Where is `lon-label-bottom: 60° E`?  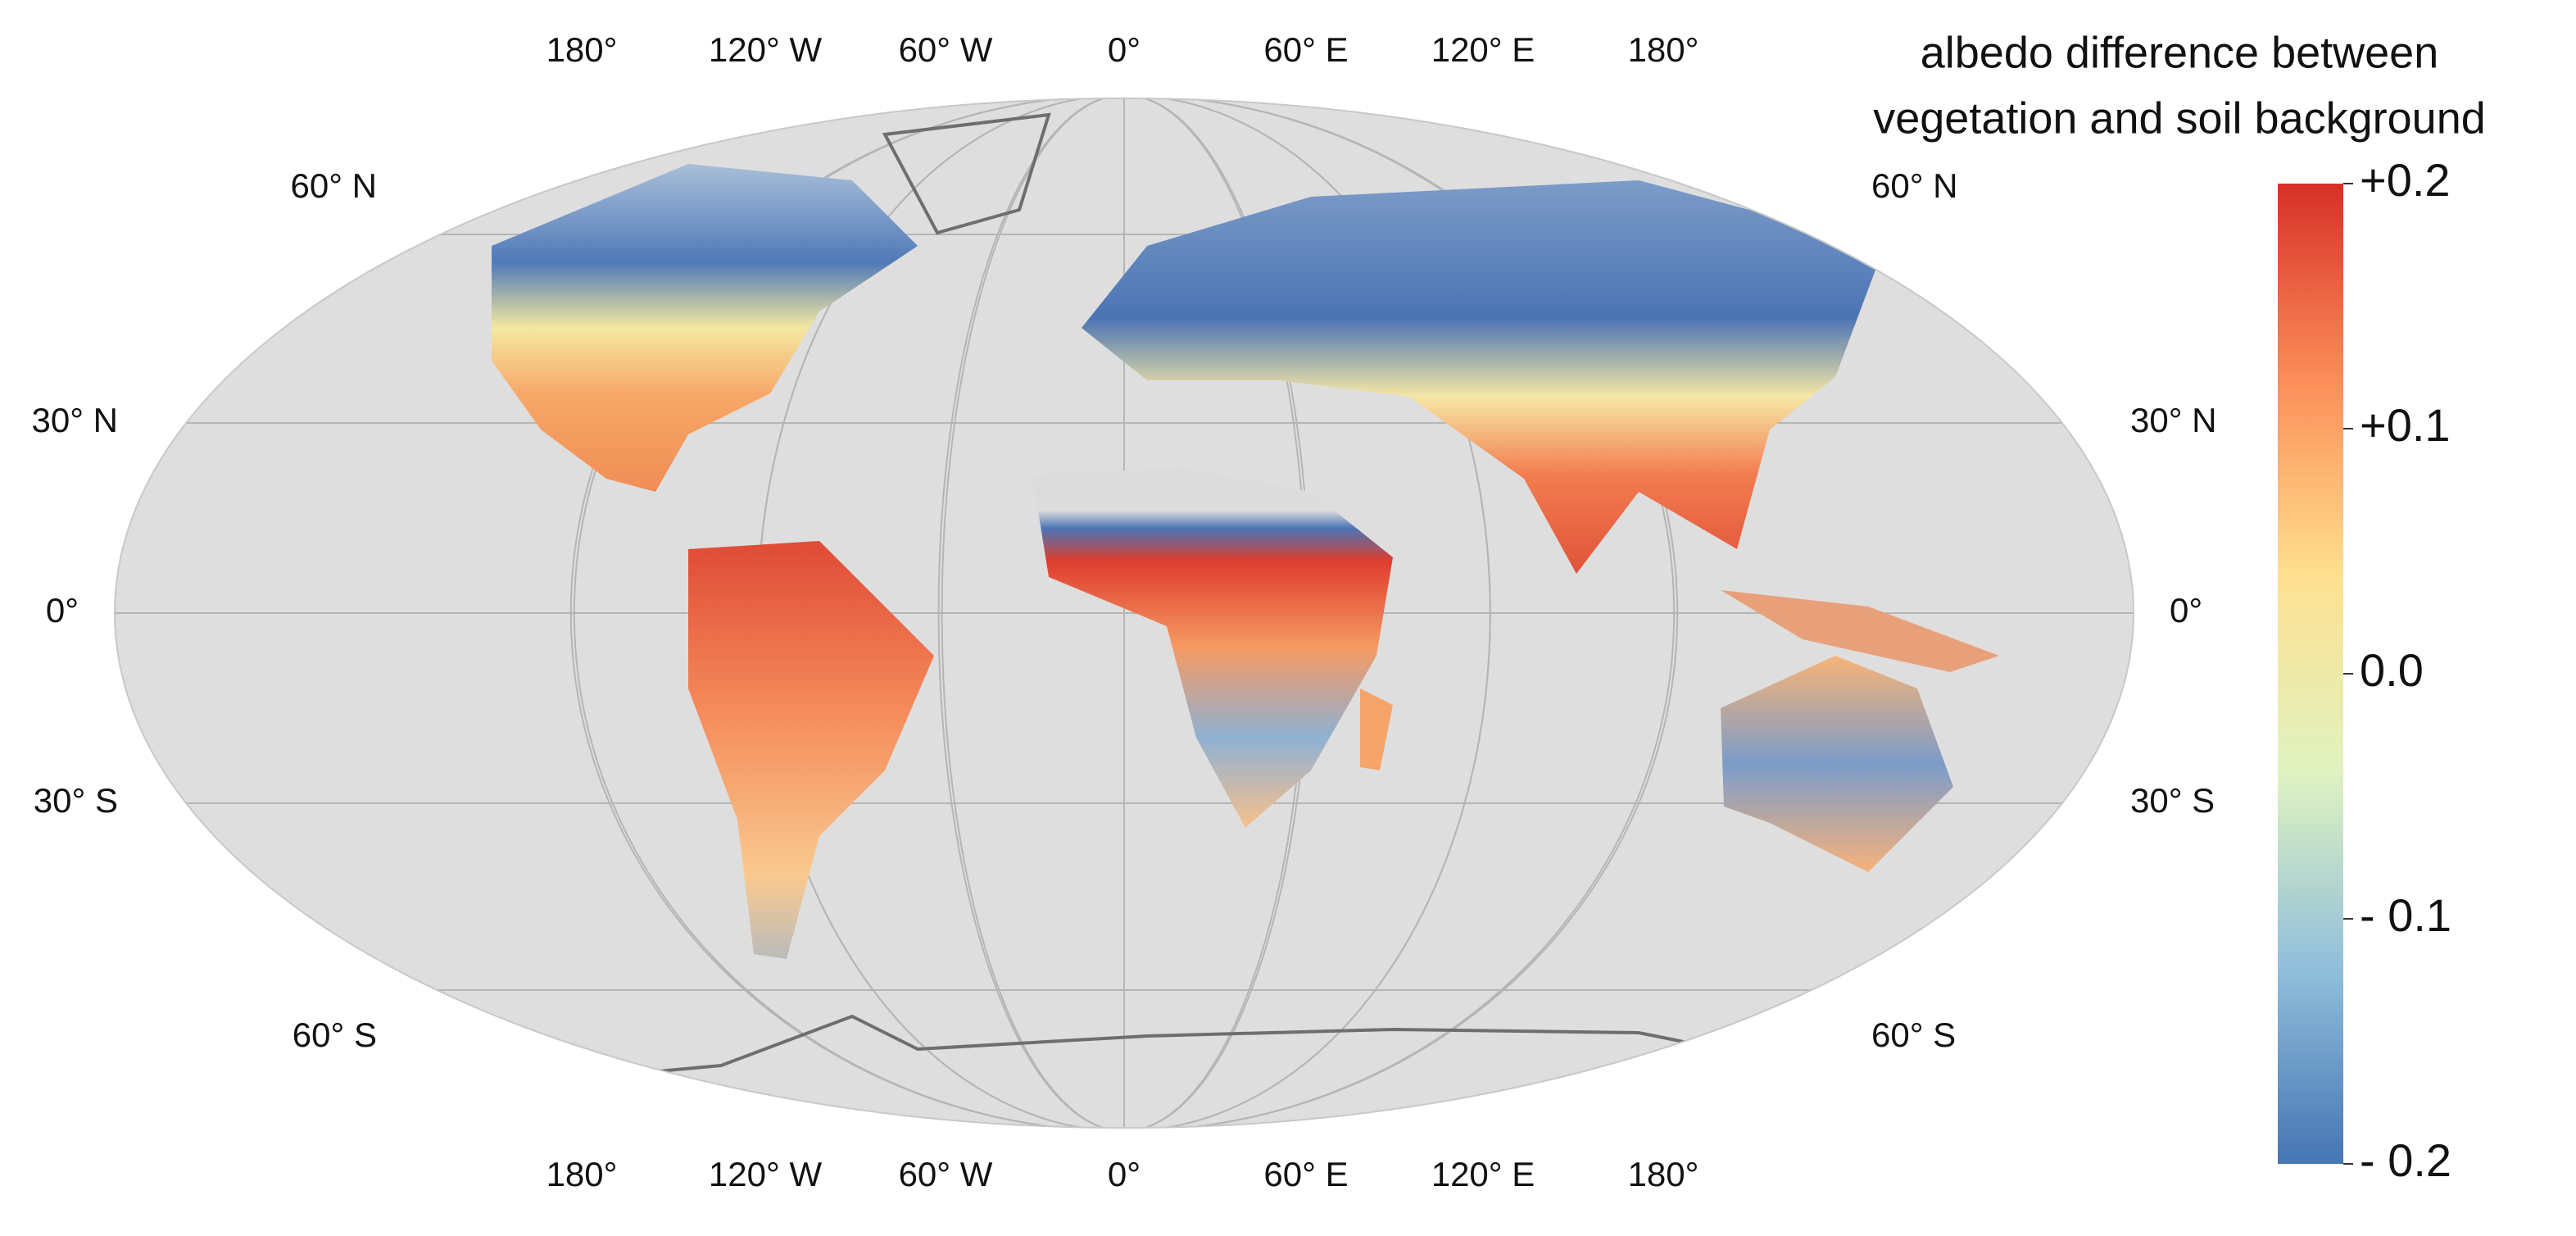 lon-label-bottom: 60° E is located at coordinates (1305, 1174).